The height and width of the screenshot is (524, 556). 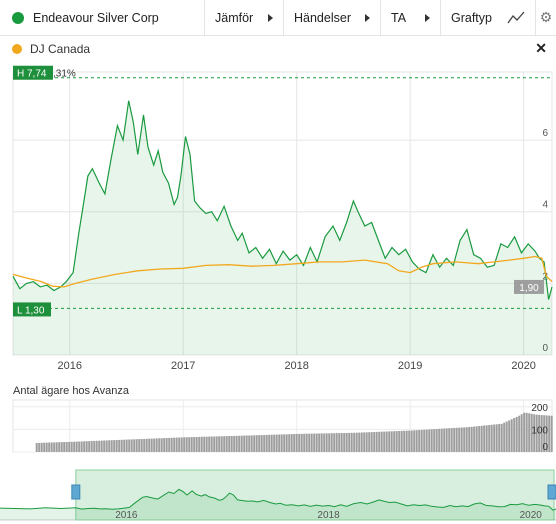 I want to click on navigator-series-line, so click(x=278, y=499).